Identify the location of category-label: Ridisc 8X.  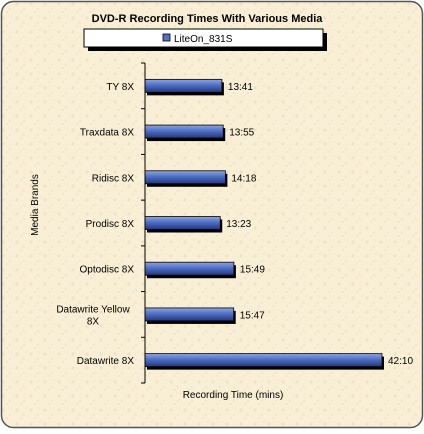
(113, 178).